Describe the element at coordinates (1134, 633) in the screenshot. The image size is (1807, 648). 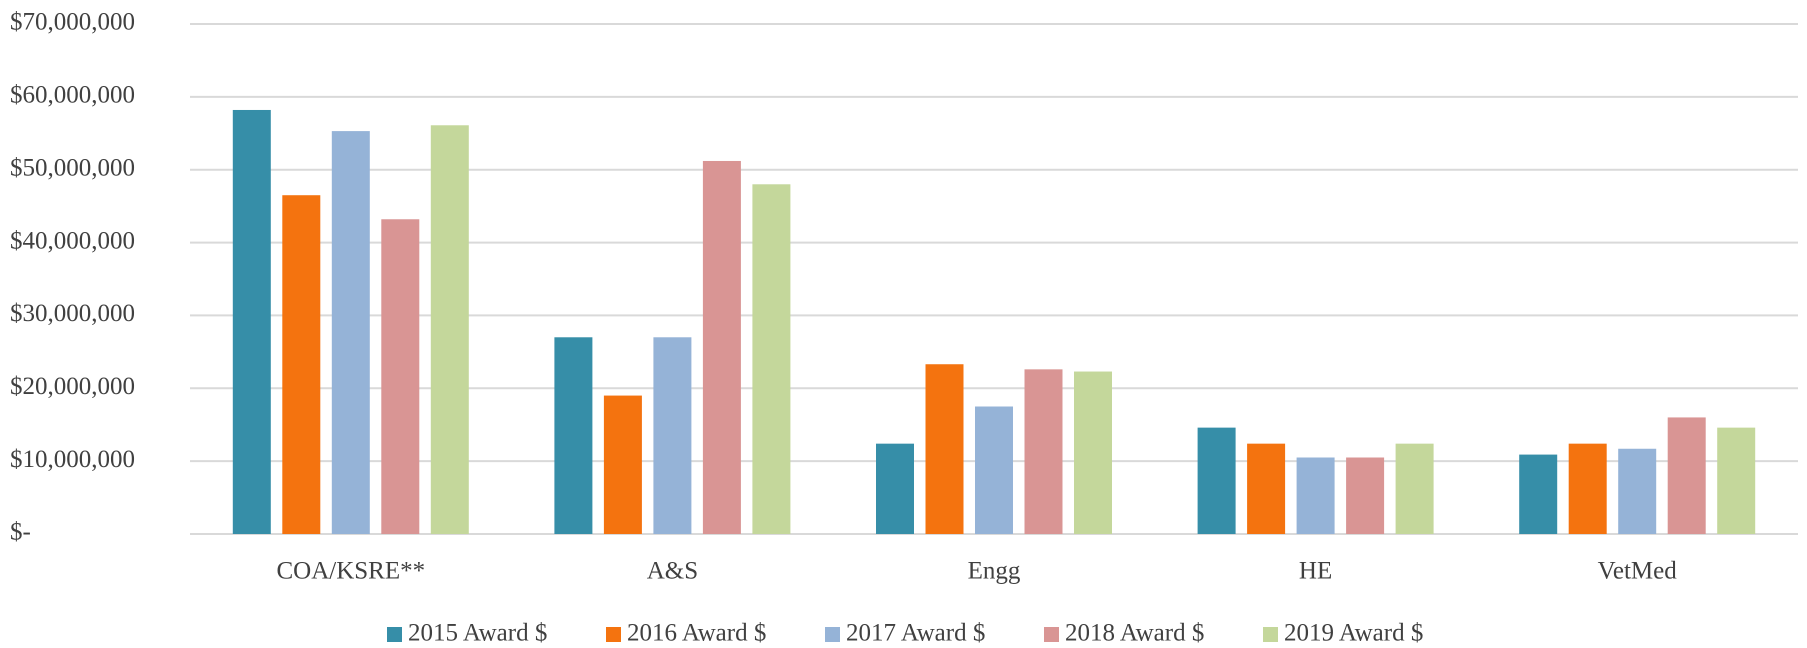
I see `legend-label: 2018 Award $` at that location.